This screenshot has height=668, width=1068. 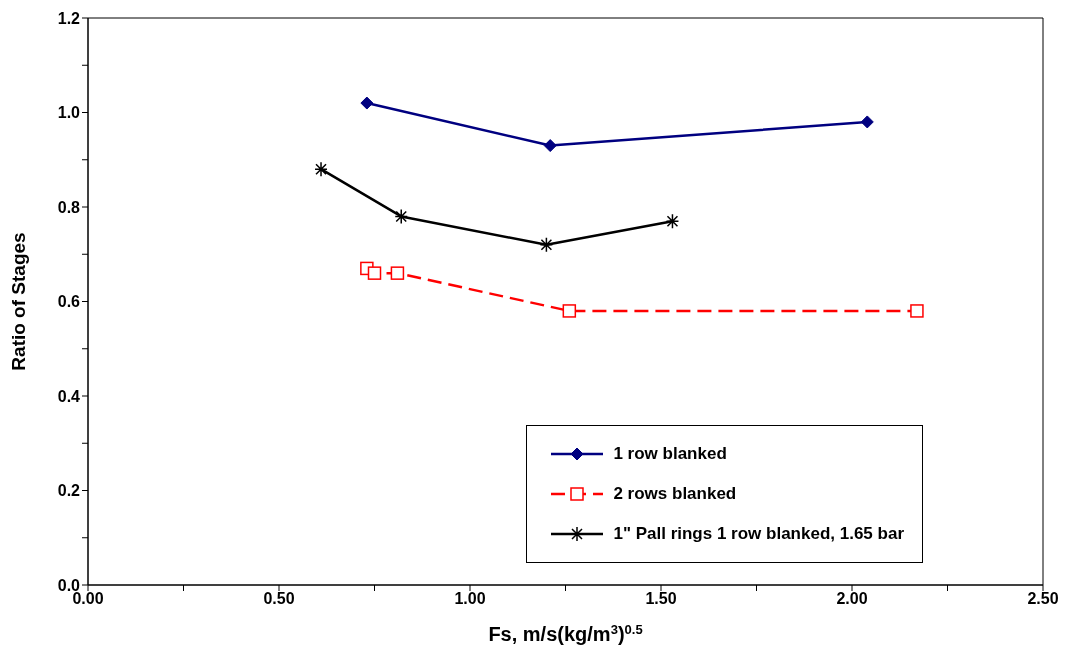 I want to click on y-axis-title: Ratio of Stages, so click(x=18, y=301).